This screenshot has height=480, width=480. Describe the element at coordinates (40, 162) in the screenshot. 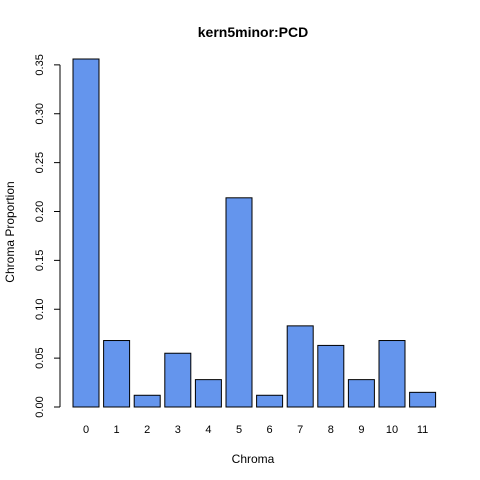

I see `y-tick-label: 0.25` at that location.